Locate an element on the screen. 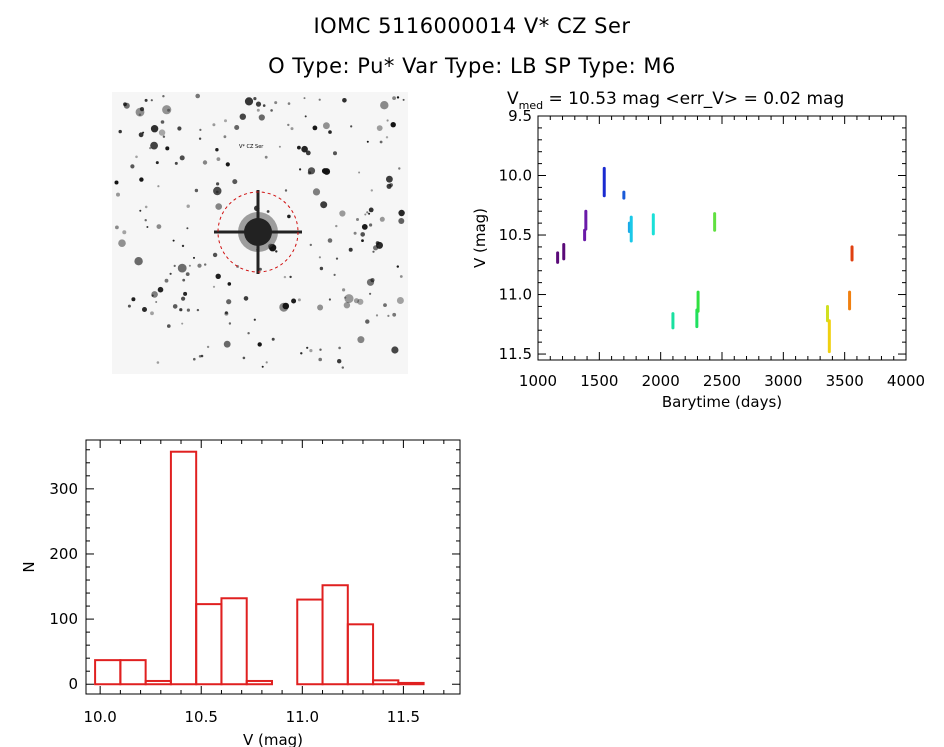  x-tick-label: 10.5 is located at coordinates (201, 717).